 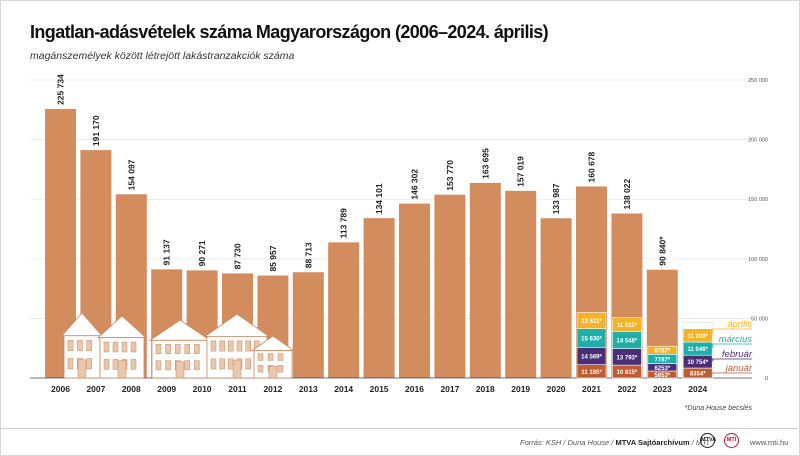 What do you see at coordinates (202, 389) in the screenshot?
I see `x-tick-label: 2010` at bounding box center [202, 389].